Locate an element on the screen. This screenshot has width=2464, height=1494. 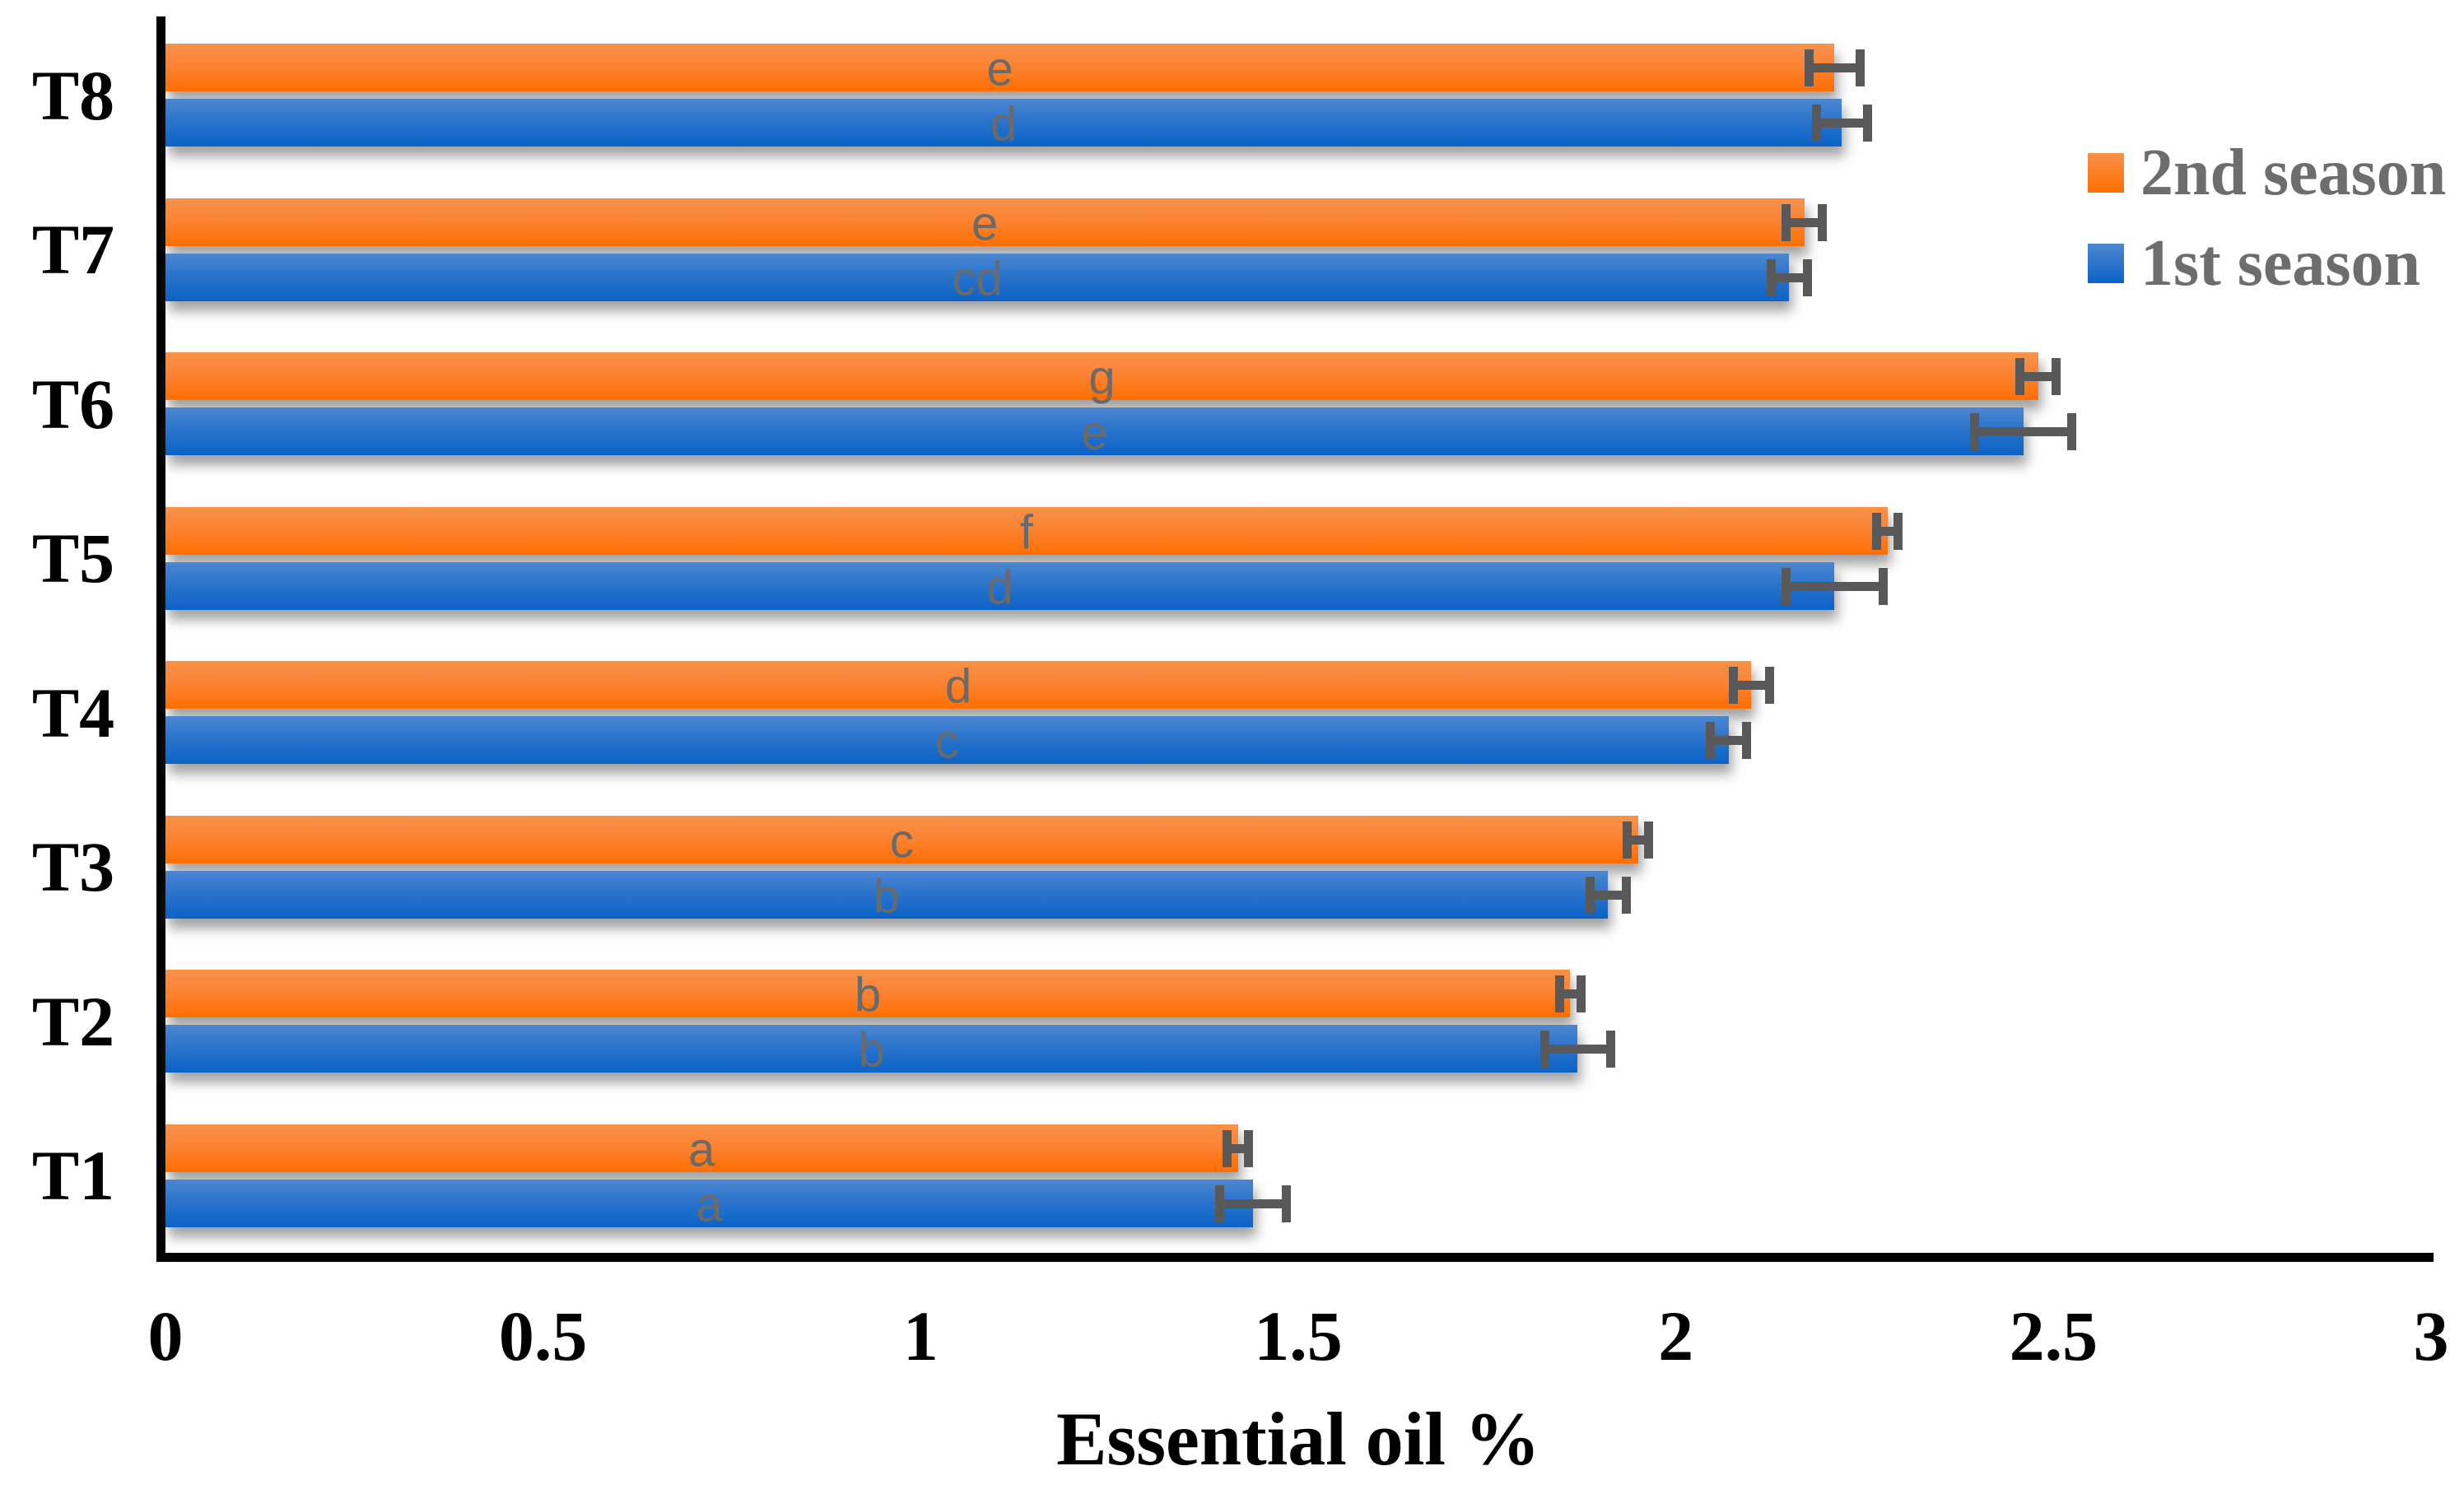
bar-2nd-season-T4: d is located at coordinates (959, 685).